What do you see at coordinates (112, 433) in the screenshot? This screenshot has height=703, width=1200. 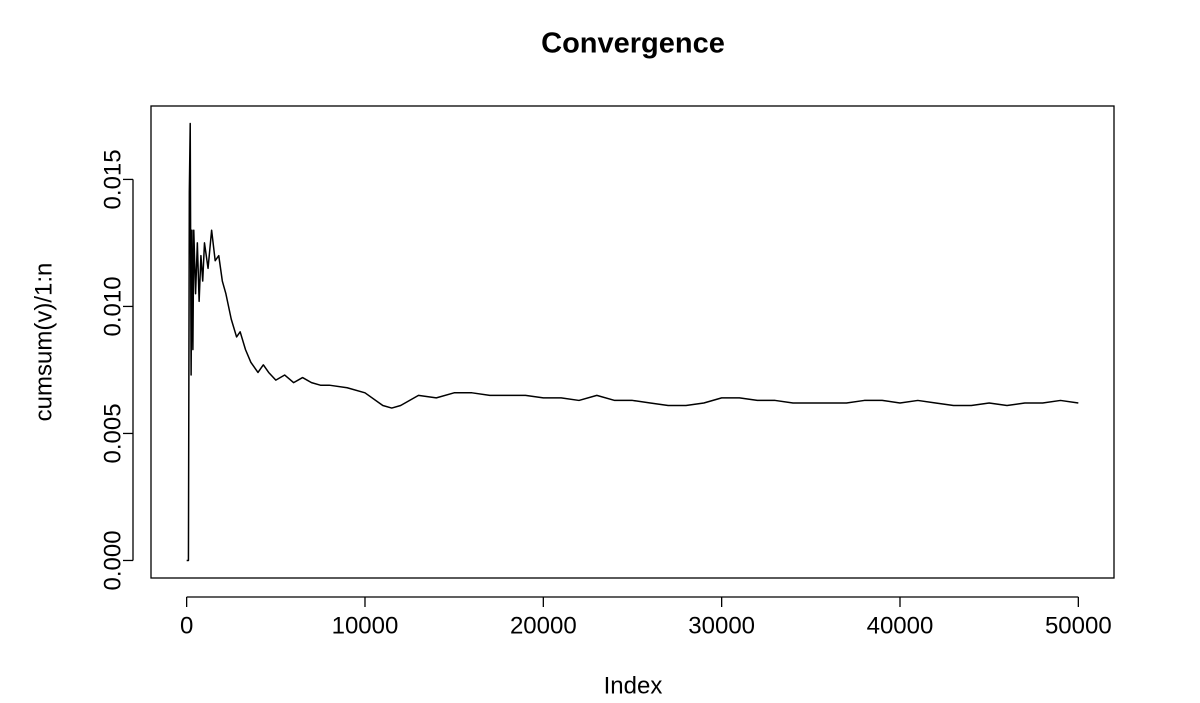 I see `y-tick-label: 0.005` at bounding box center [112, 433].